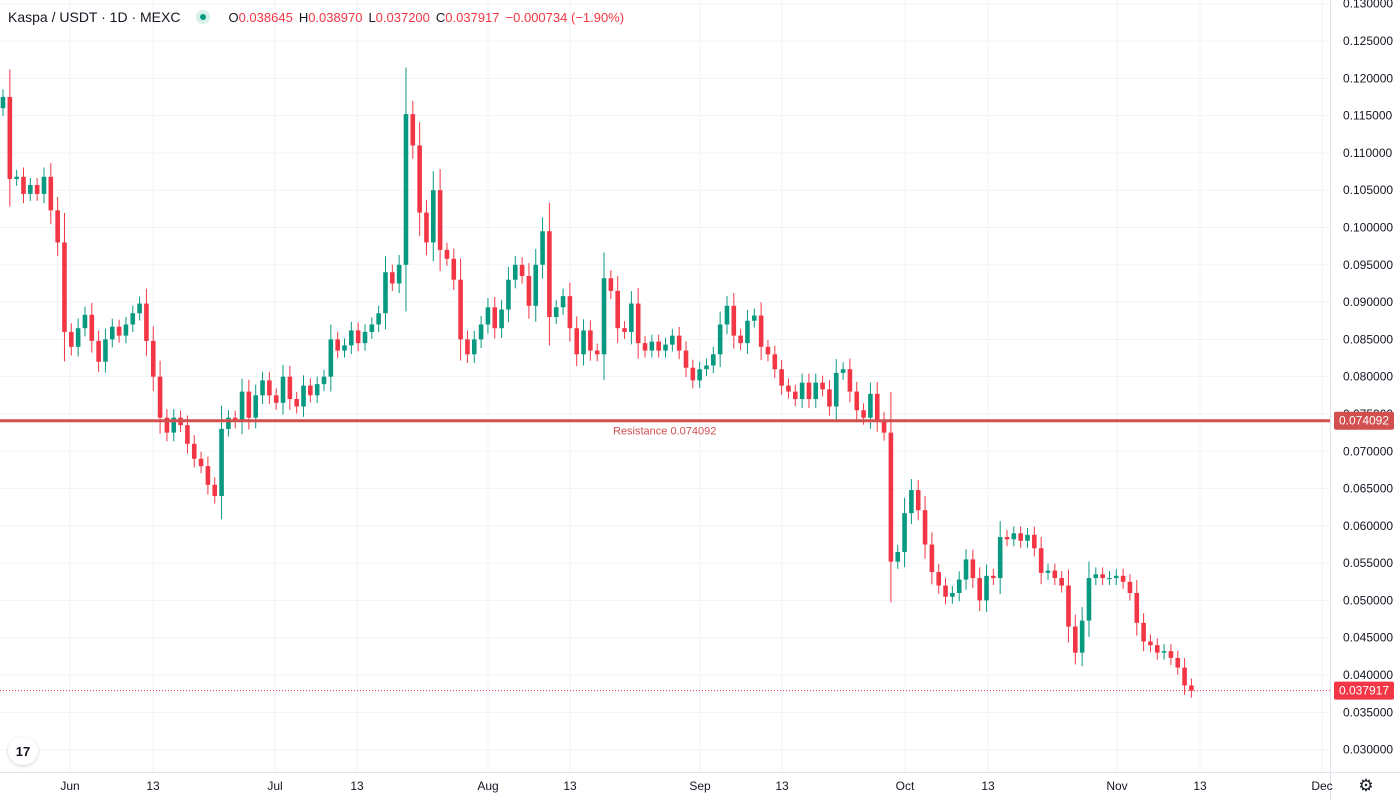  Describe the element at coordinates (94, 17) in the screenshot. I see `symbol-title: Kaspa / USDT · 1D · MEXC` at that location.